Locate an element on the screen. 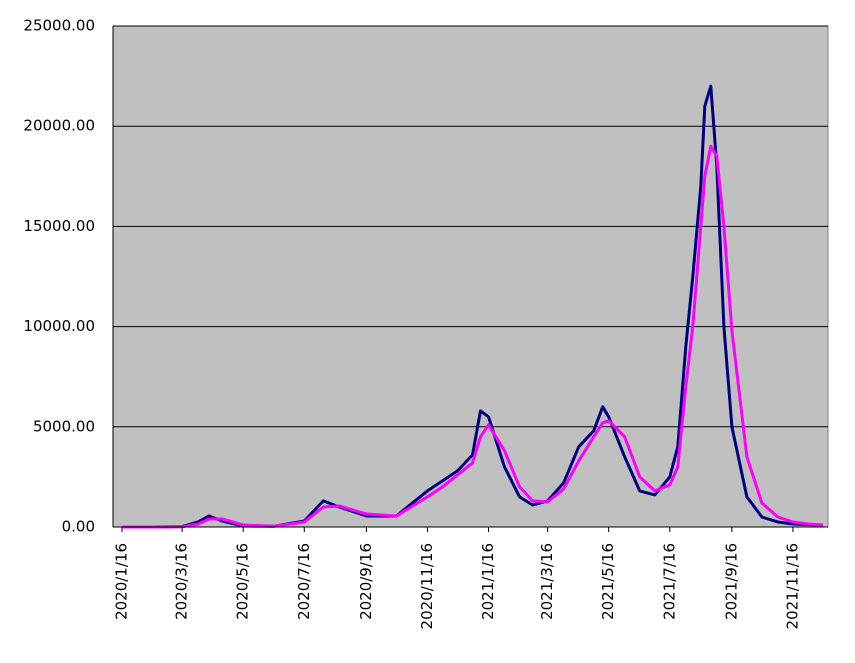 The width and height of the screenshot is (855, 663). x-tick-label: 2021/9/16 is located at coordinates (731, 581).